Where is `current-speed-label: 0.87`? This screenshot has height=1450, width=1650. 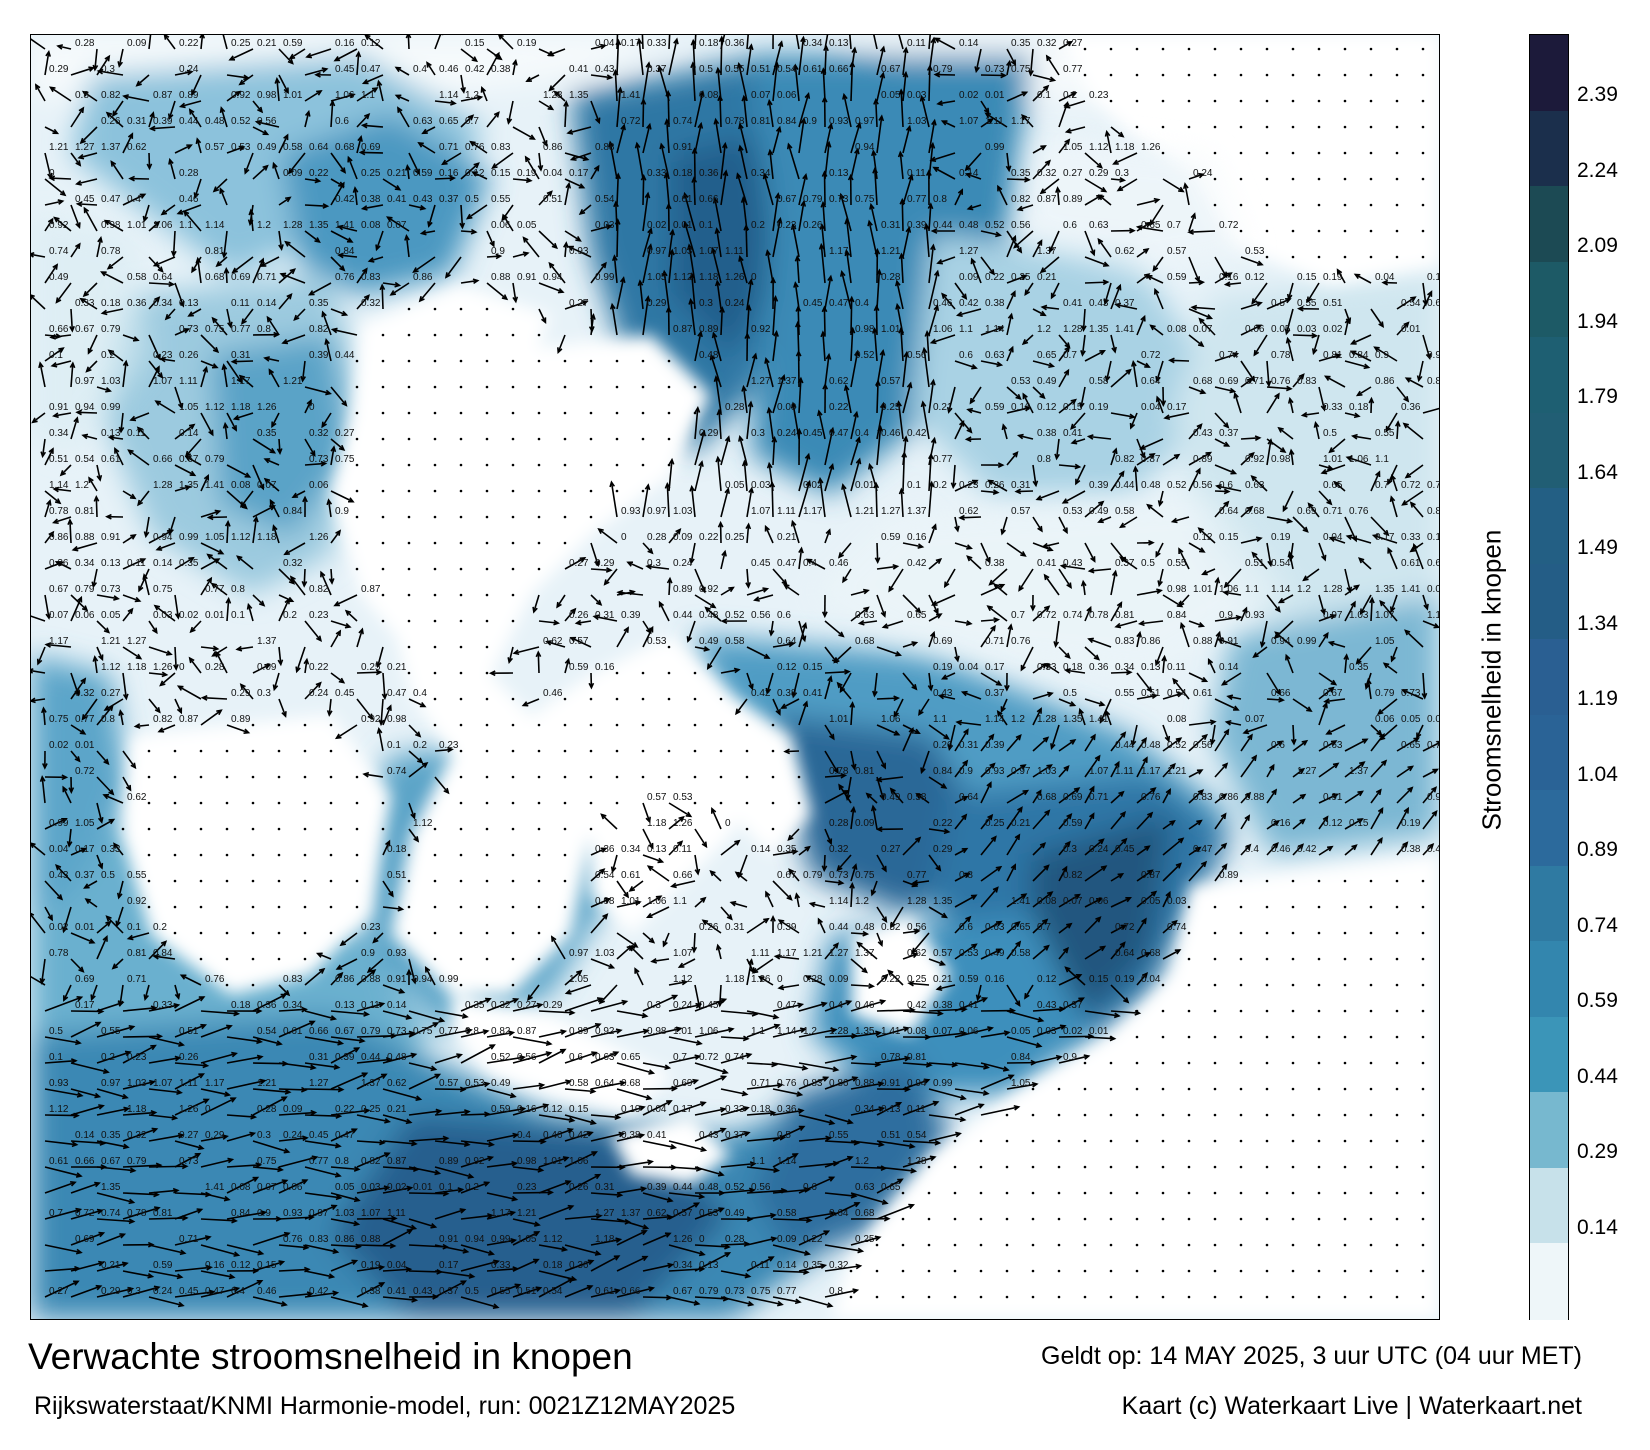 current-speed-label: 0.87 is located at coordinates (1151, 459).